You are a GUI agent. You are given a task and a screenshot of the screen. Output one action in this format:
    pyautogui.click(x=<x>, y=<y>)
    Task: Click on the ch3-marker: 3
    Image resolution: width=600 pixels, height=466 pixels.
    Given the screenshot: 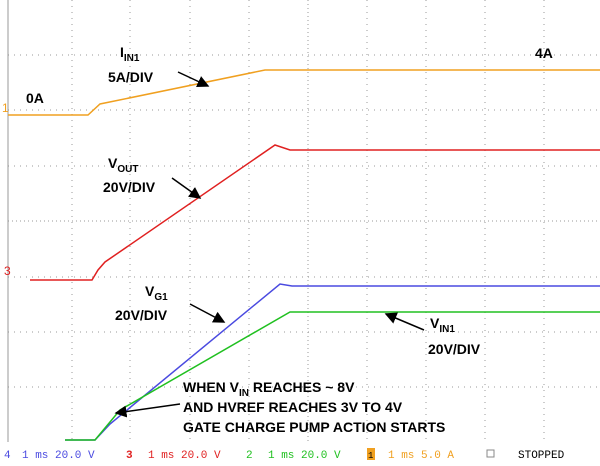 What is the action you would take?
    pyautogui.click(x=7, y=271)
    